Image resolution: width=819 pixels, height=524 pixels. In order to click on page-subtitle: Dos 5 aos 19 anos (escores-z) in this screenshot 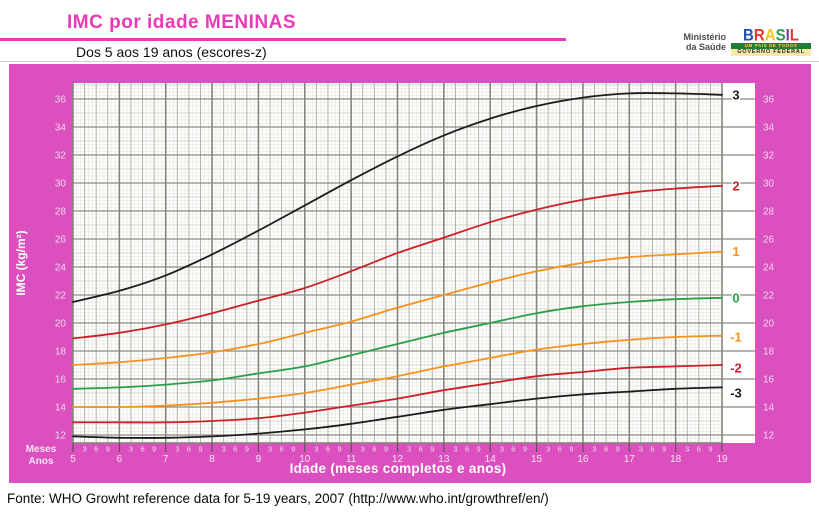, I will do `click(171, 52)`.